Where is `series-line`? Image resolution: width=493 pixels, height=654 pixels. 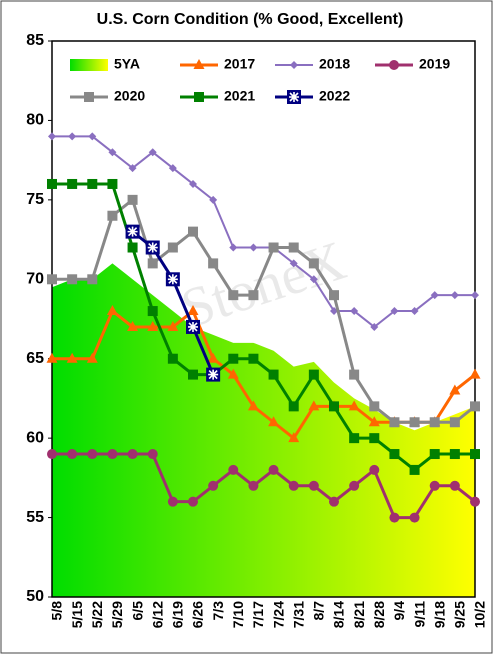 series-line is located at coordinates (264, 486).